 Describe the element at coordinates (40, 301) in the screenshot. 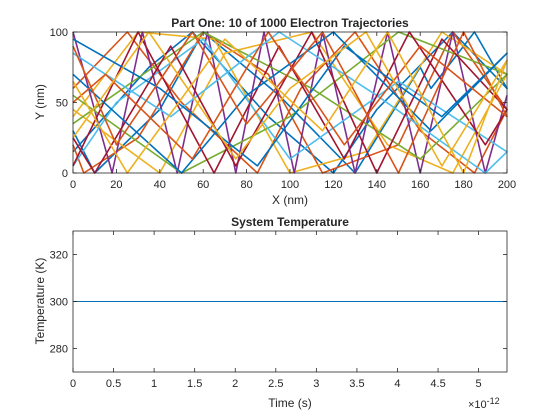

I see `temperature-y-label: Temperature (K)` at that location.